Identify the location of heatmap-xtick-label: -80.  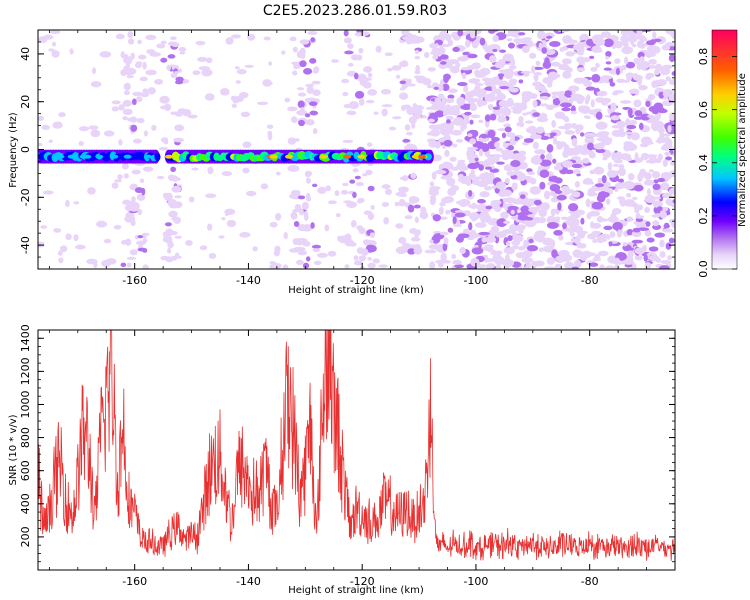
(590, 280).